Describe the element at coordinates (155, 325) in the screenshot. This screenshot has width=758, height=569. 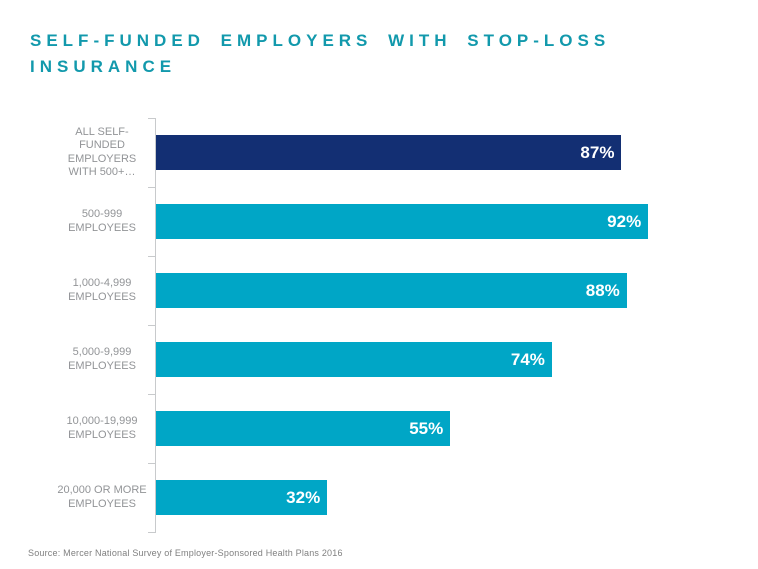
I see `axis-line` at that location.